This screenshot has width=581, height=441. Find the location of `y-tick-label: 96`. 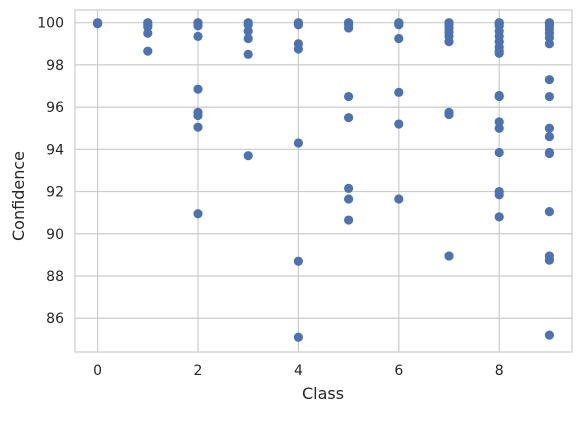

y-tick-label: 96 is located at coordinates (55, 108).